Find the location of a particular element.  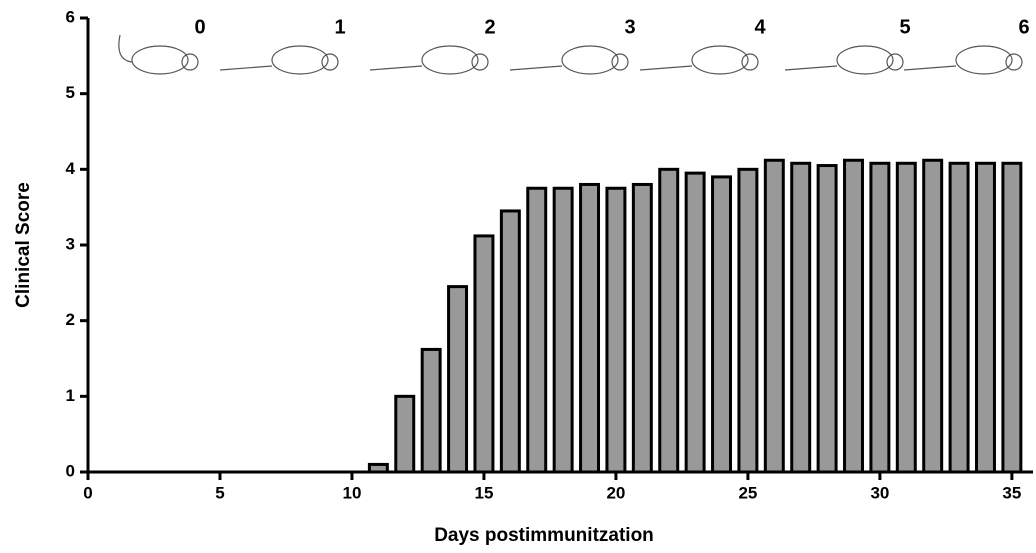

x-tick-label: 30 is located at coordinates (879, 492).